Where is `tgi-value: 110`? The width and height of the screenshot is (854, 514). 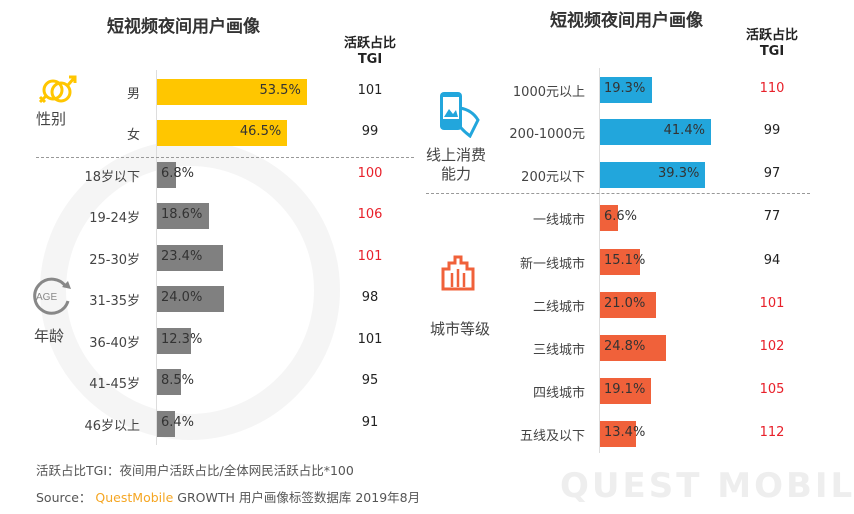 tgi-value: 110 is located at coordinates (772, 88).